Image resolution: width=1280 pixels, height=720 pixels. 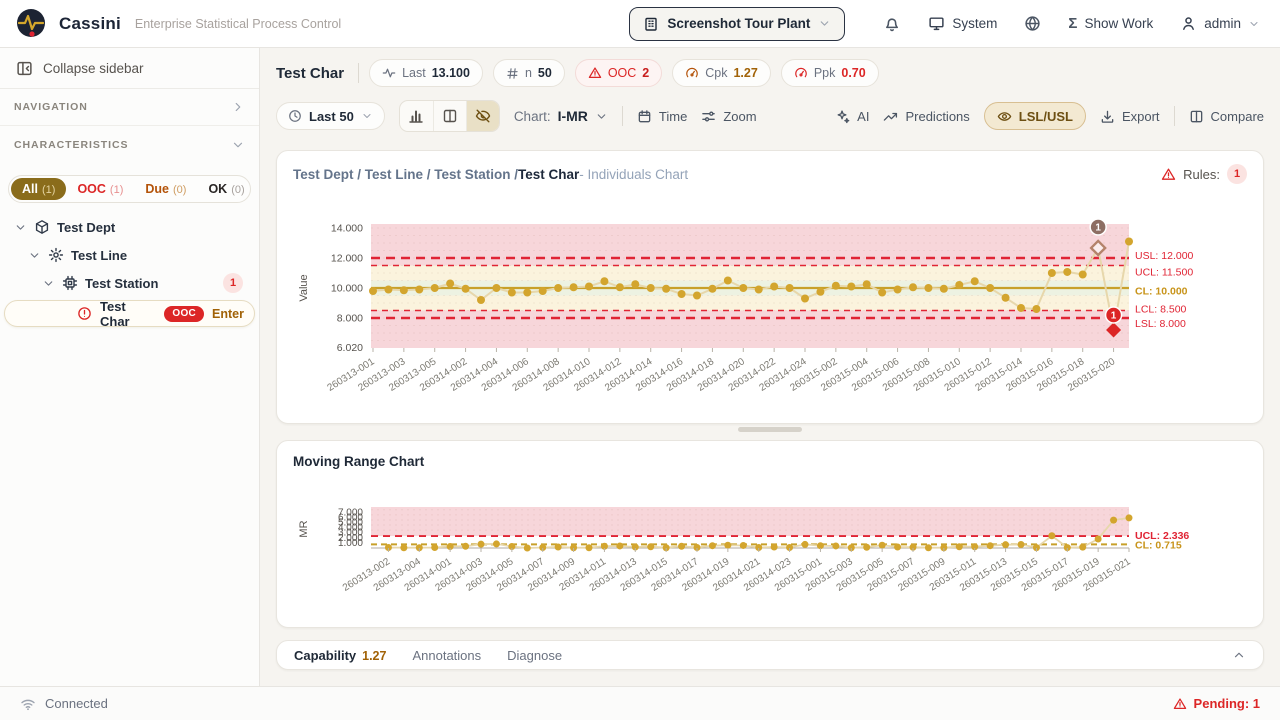 What do you see at coordinates (129, 144) in the screenshot?
I see `characteristics-section-header: CHARACTERISTICS` at bounding box center [129, 144].